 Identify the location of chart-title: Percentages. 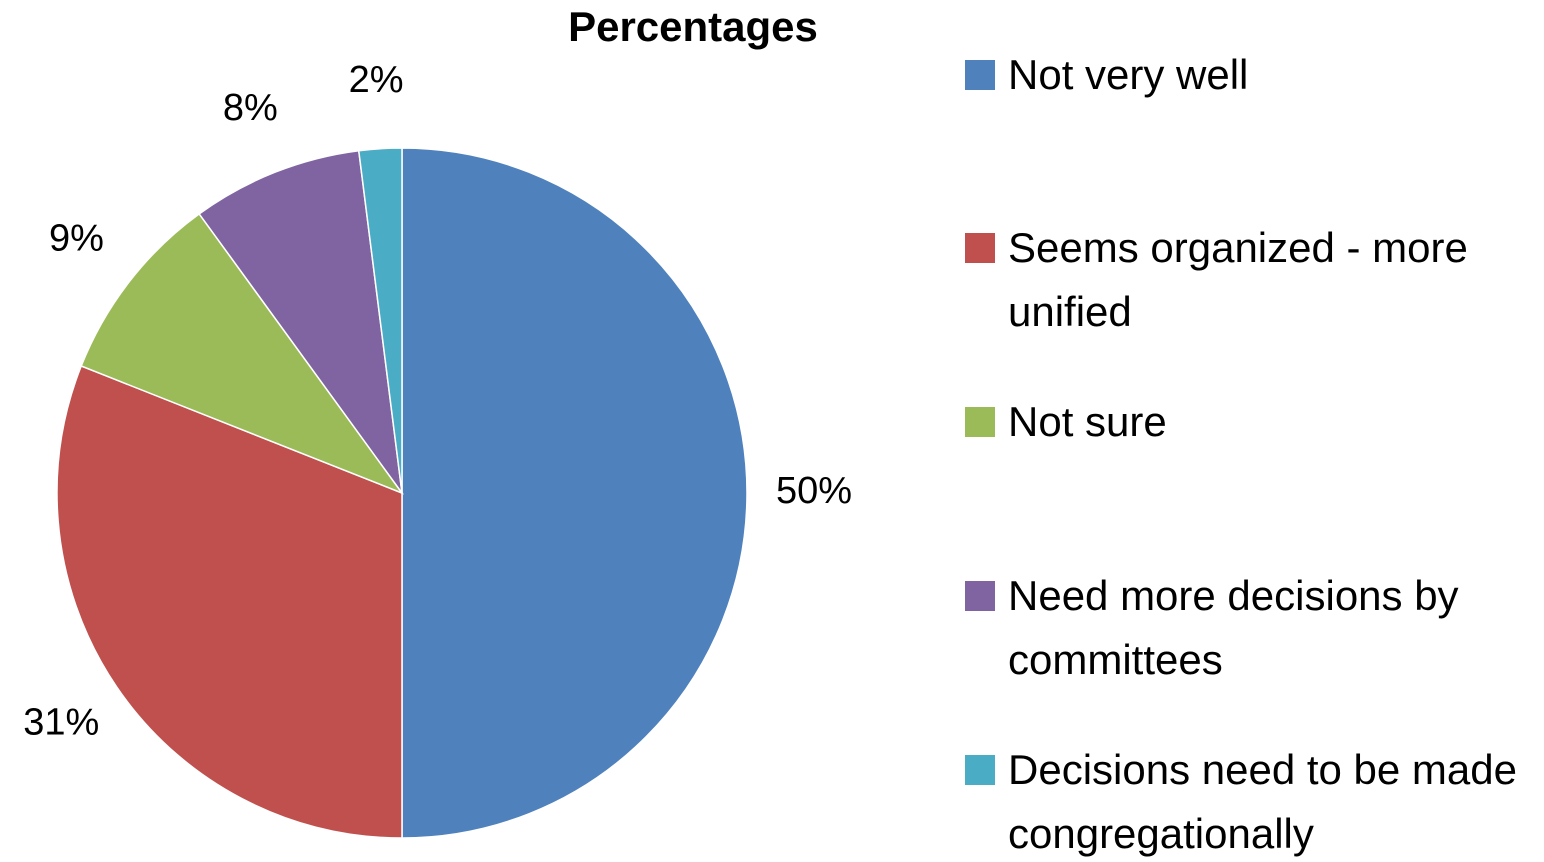
(693, 26).